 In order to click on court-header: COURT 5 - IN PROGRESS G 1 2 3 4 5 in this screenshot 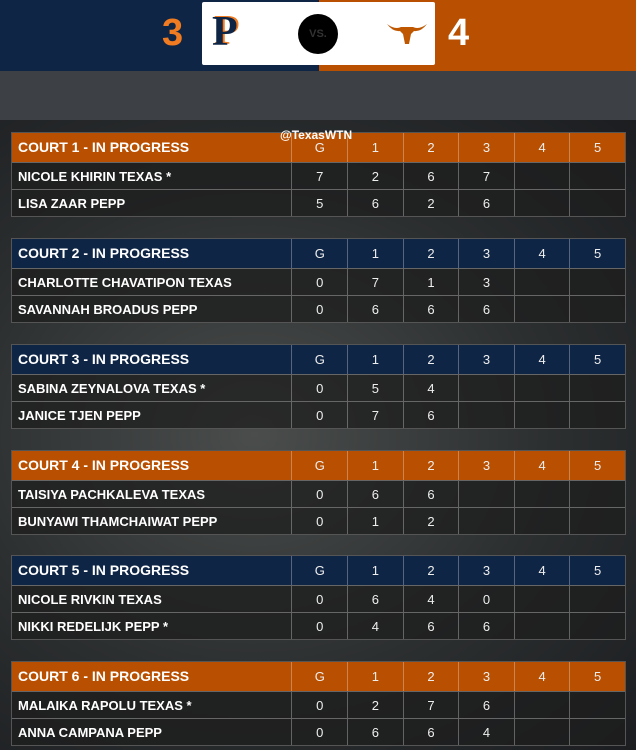, I will do `click(318, 570)`.